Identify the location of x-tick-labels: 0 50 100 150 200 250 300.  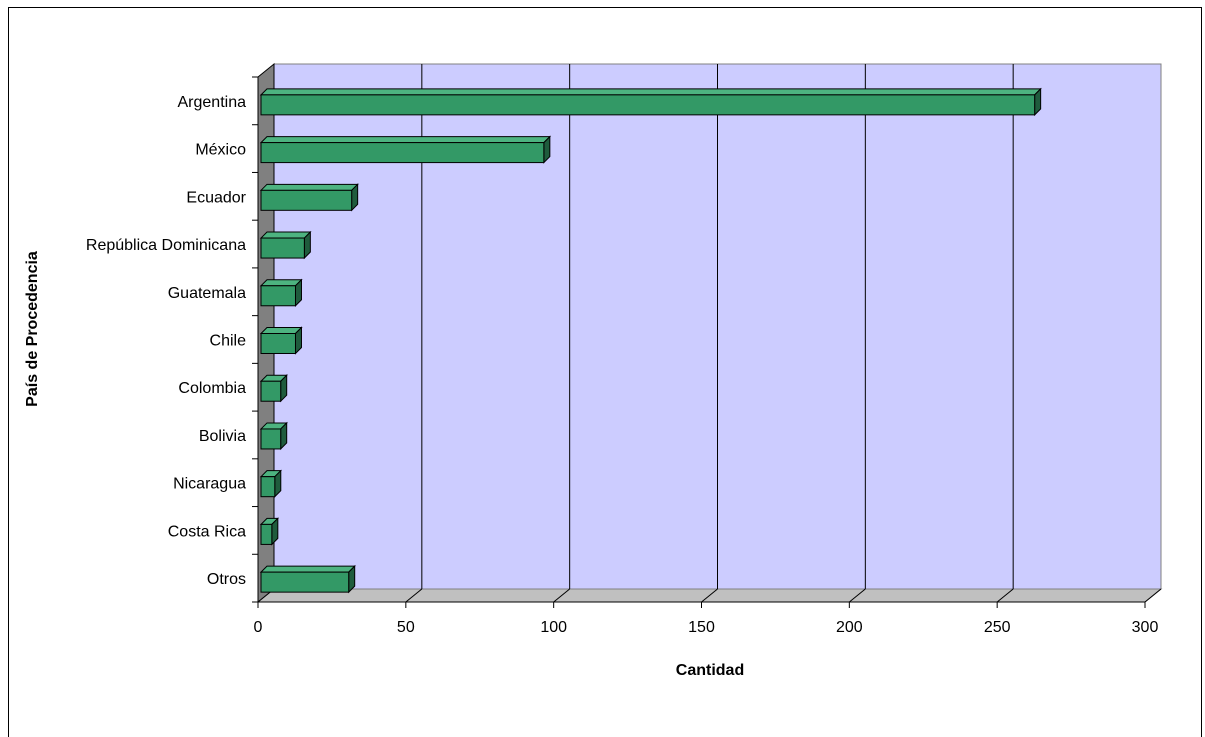
(706, 627).